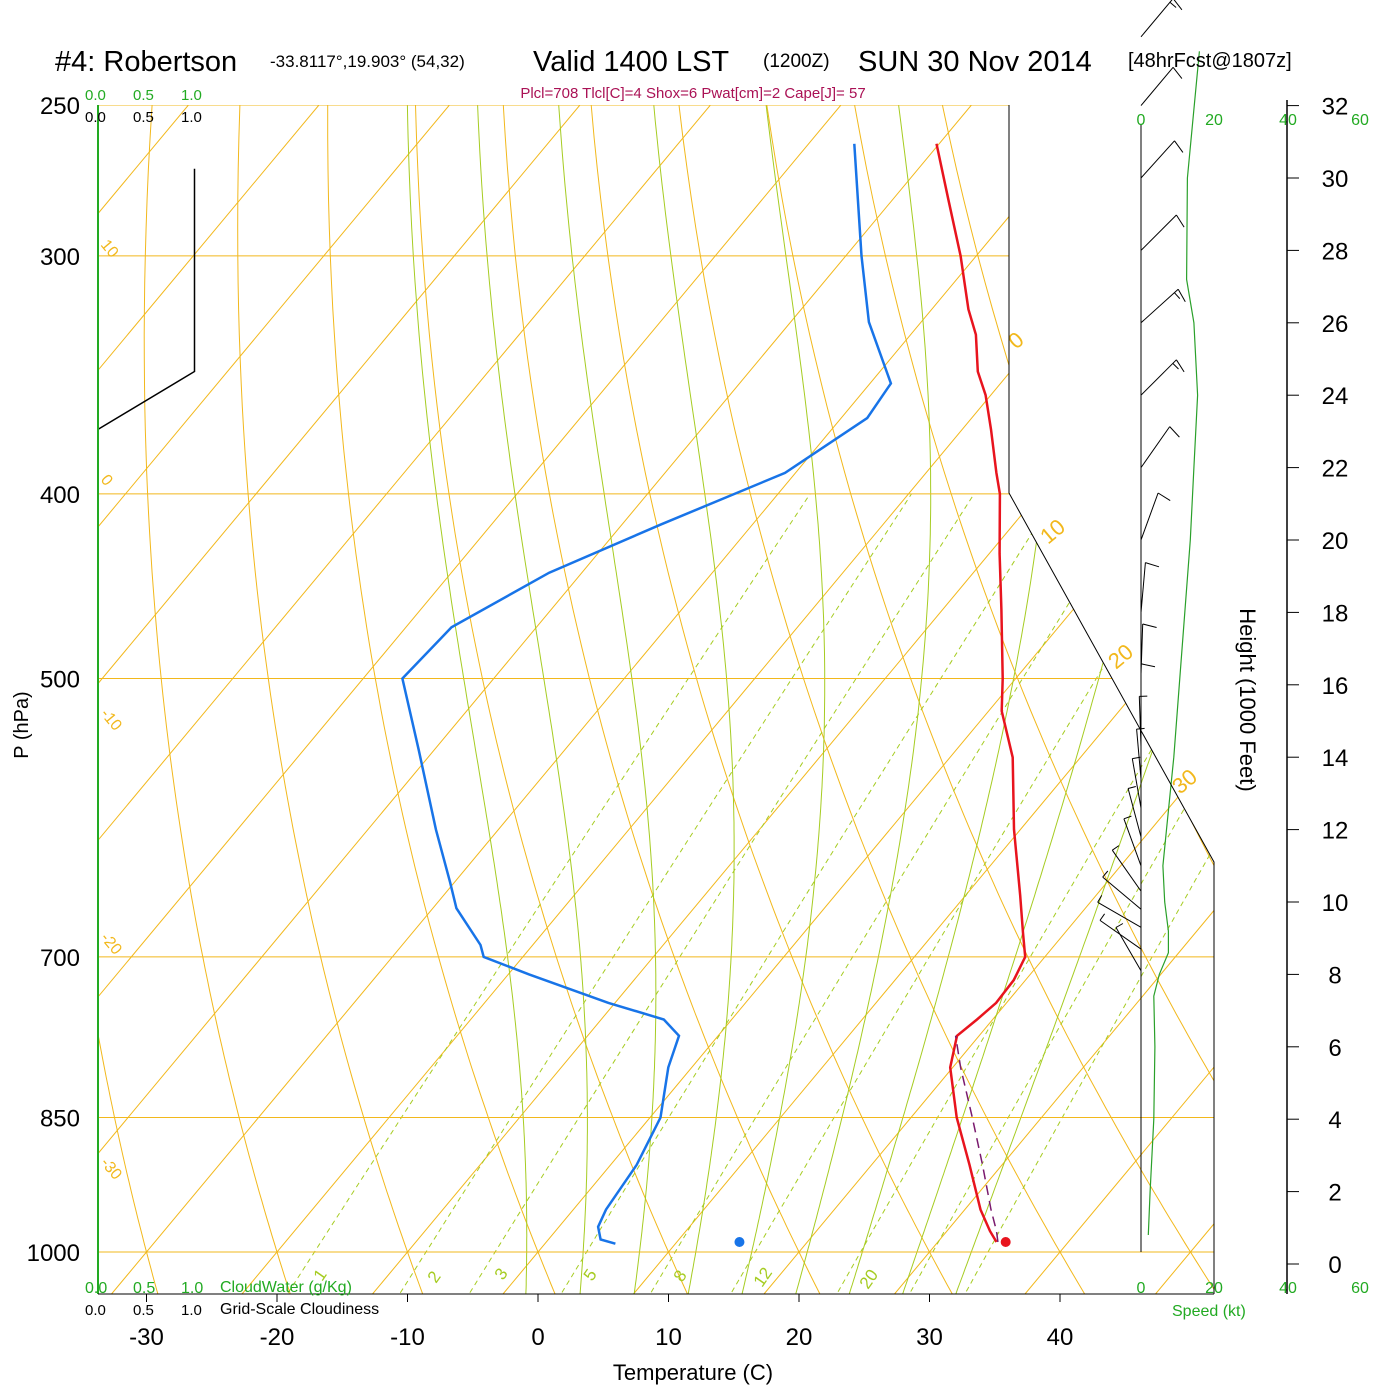 The image size is (1400, 1400). Describe the element at coordinates (1335, 107) in the screenshot. I see `height-tick-label: 32` at that location.